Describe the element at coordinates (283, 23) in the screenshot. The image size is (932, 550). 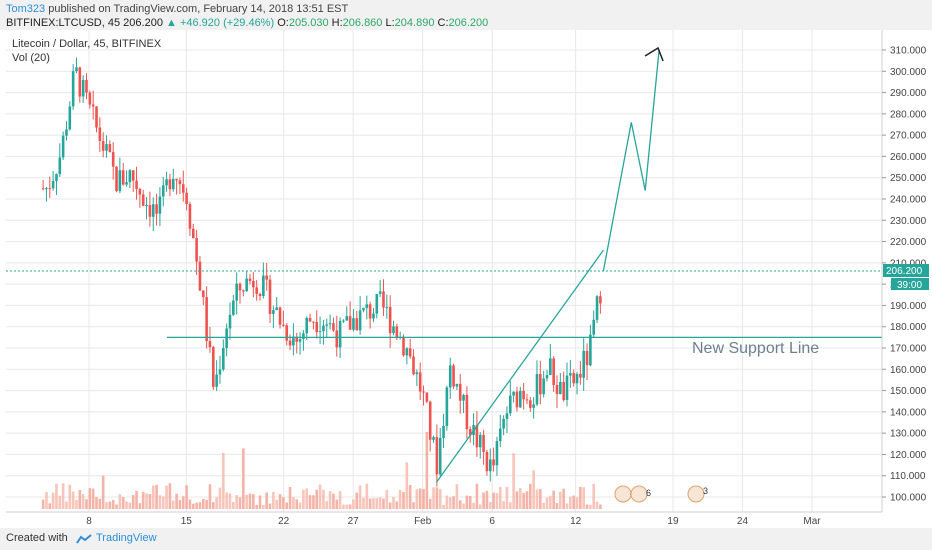
I see `open-label: O:` at that location.